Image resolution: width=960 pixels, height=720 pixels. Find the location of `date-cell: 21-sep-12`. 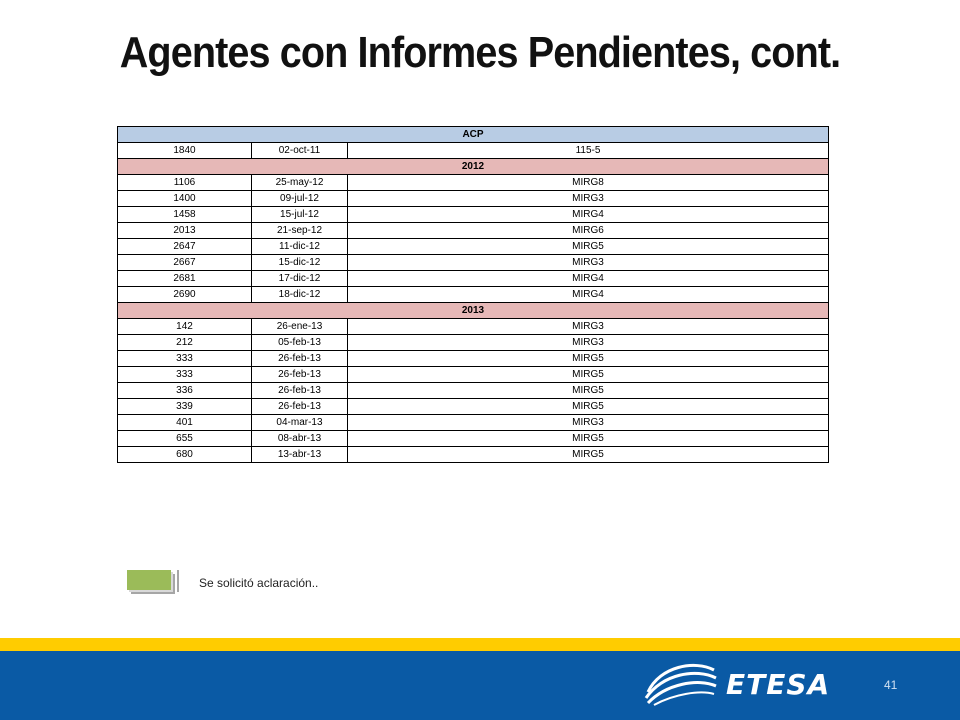

date-cell: 21-sep-12 is located at coordinates (299, 230).